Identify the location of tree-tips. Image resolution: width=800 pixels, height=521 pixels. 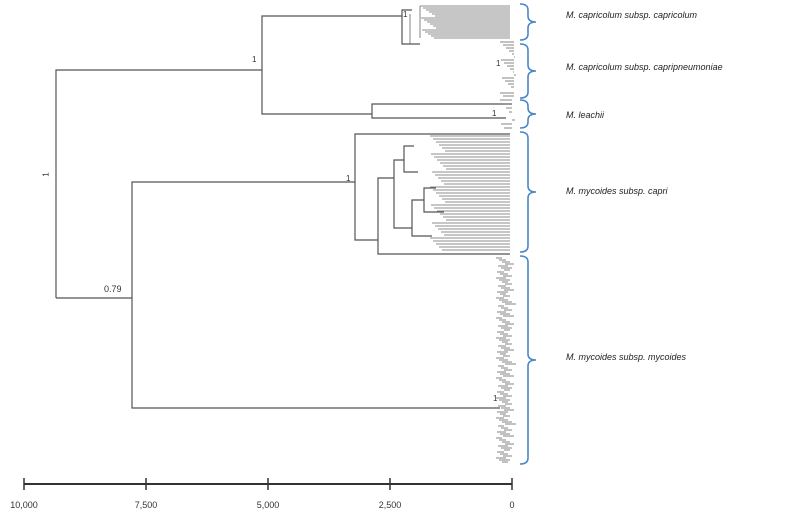
(462, 234).